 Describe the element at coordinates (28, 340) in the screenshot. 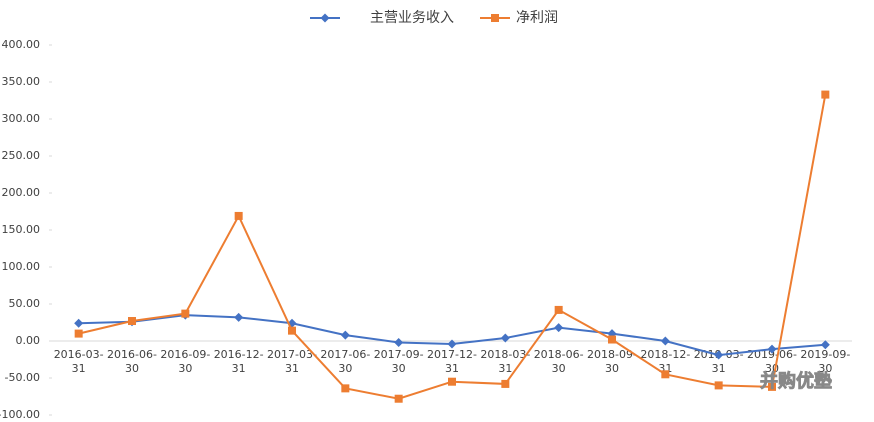

I see `y-tick-label: 0.00` at that location.